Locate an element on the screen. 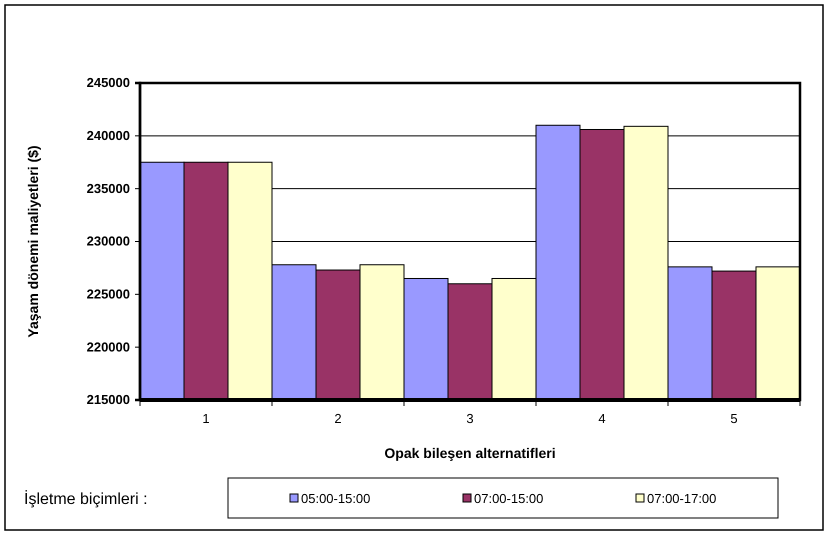 The image size is (828, 535). x-tick-label: 2 is located at coordinates (338, 418).